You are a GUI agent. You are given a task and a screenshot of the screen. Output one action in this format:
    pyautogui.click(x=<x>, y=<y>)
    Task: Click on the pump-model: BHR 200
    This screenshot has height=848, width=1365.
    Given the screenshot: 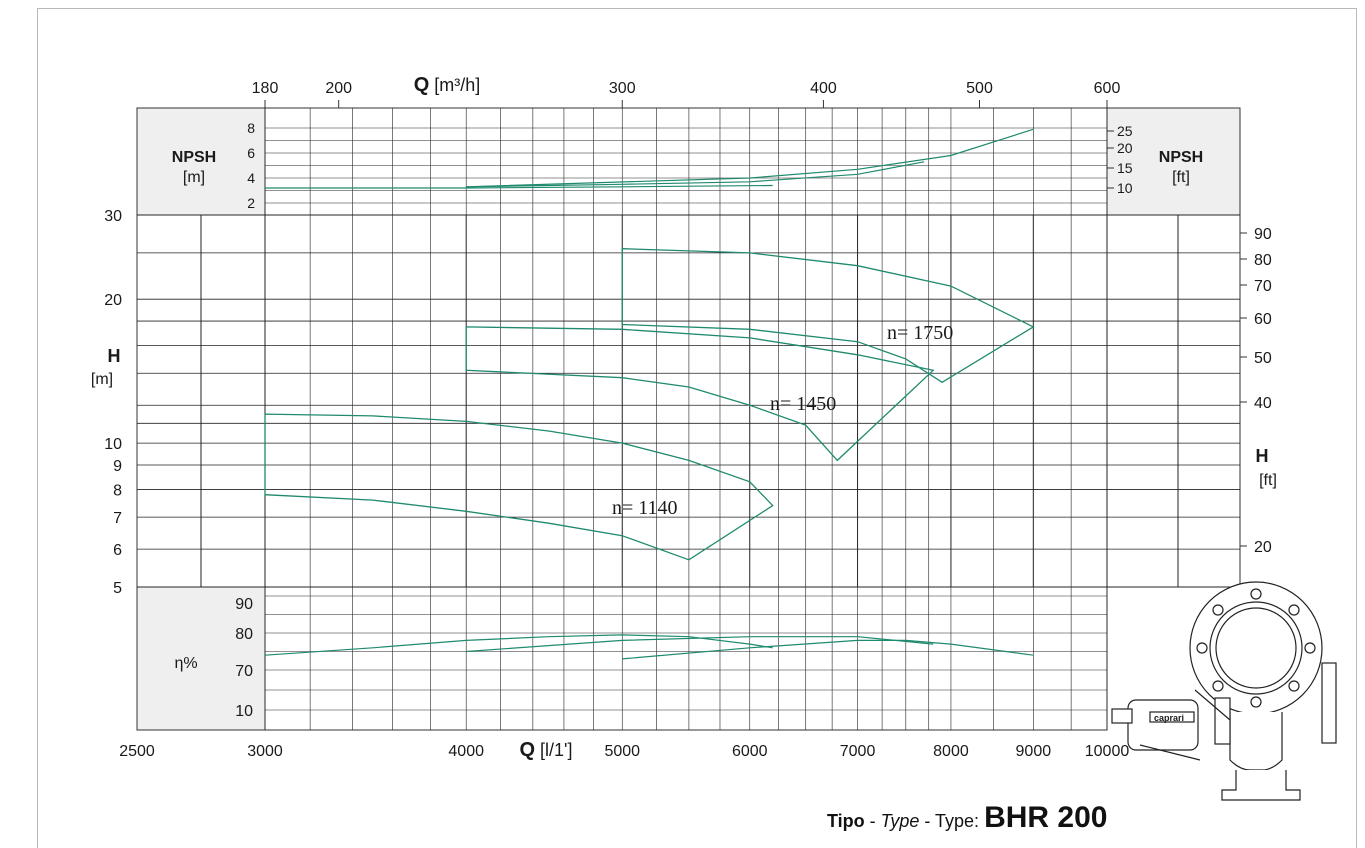 What is the action you would take?
    pyautogui.click(x=1046, y=817)
    